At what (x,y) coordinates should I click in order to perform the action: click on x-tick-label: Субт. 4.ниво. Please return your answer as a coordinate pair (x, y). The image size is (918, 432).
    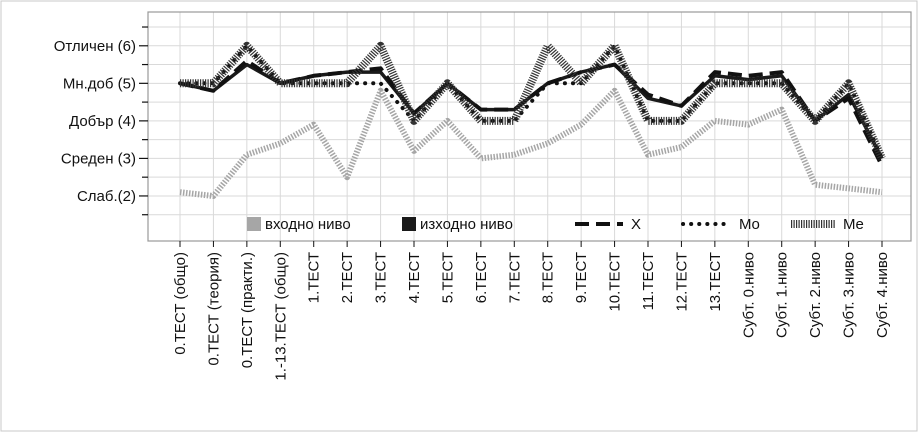
    Looking at the image, I should click on (882, 295).